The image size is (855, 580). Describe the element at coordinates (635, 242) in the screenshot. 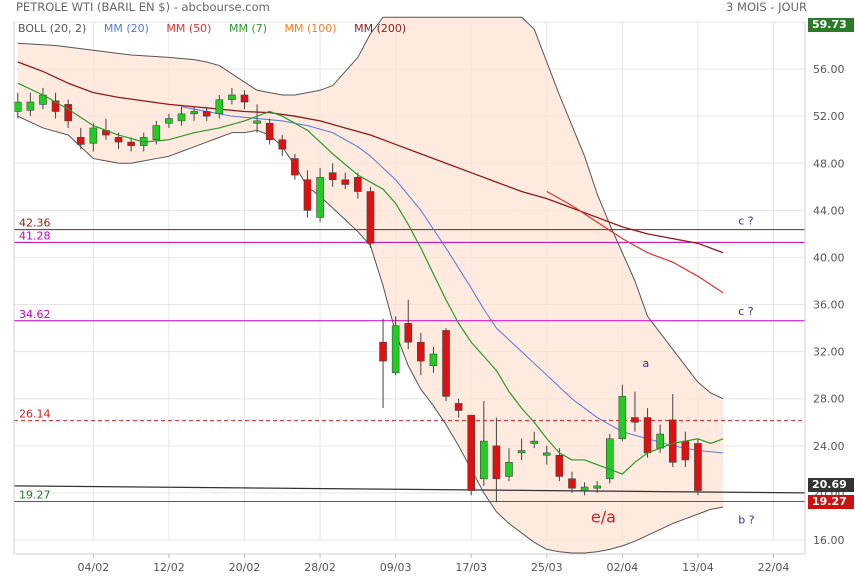

I see `mm50-line` at that location.